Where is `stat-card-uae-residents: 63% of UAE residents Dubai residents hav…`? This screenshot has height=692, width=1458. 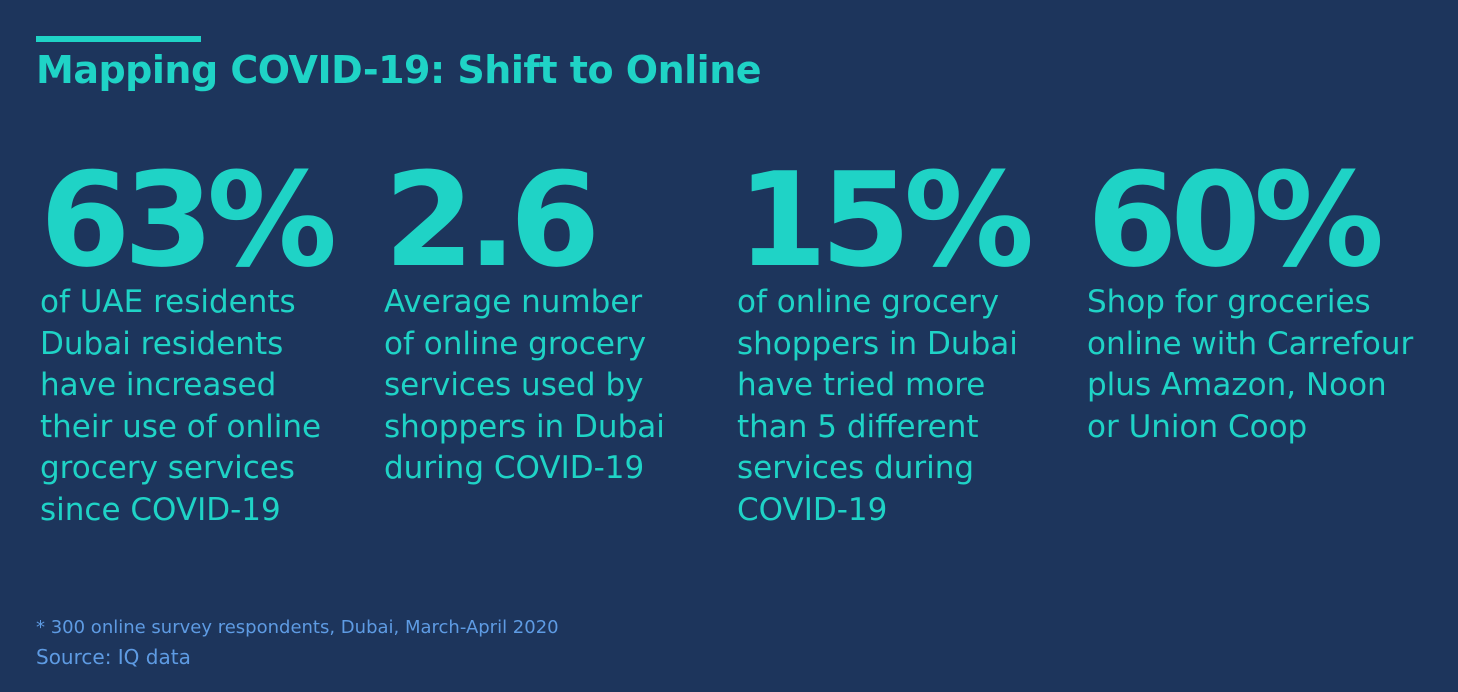 stat-card-uae-residents: 63% of UAE residents Dubai residents hav… is located at coordinates (205, 335).